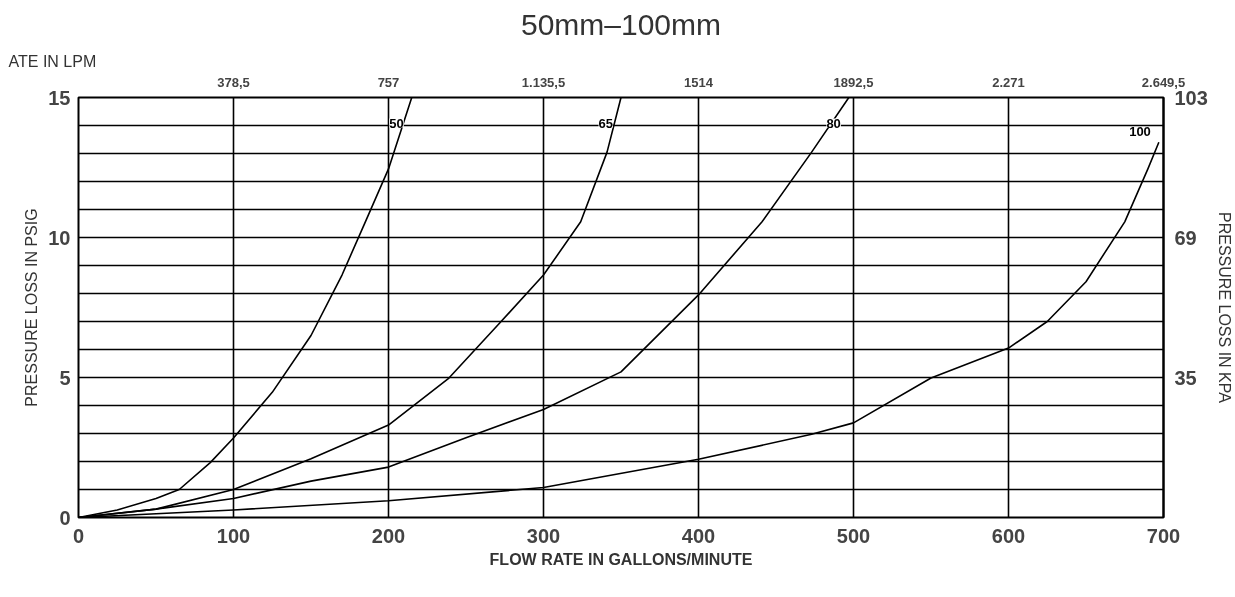 This screenshot has width=1235, height=597. Describe the element at coordinates (699, 82) in the screenshot. I see `x2-tick-label: 1514` at that location.